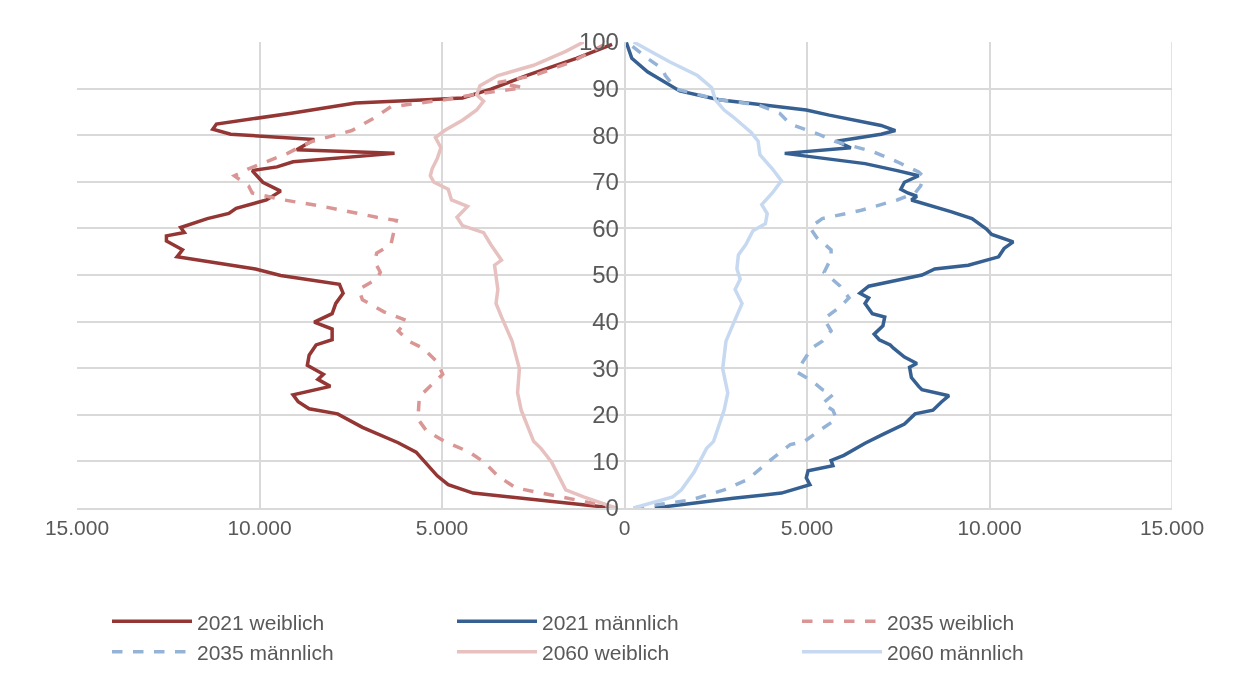 The height and width of the screenshot is (684, 1239). I want to click on legend-label: 2035 weiblich, so click(951, 622).